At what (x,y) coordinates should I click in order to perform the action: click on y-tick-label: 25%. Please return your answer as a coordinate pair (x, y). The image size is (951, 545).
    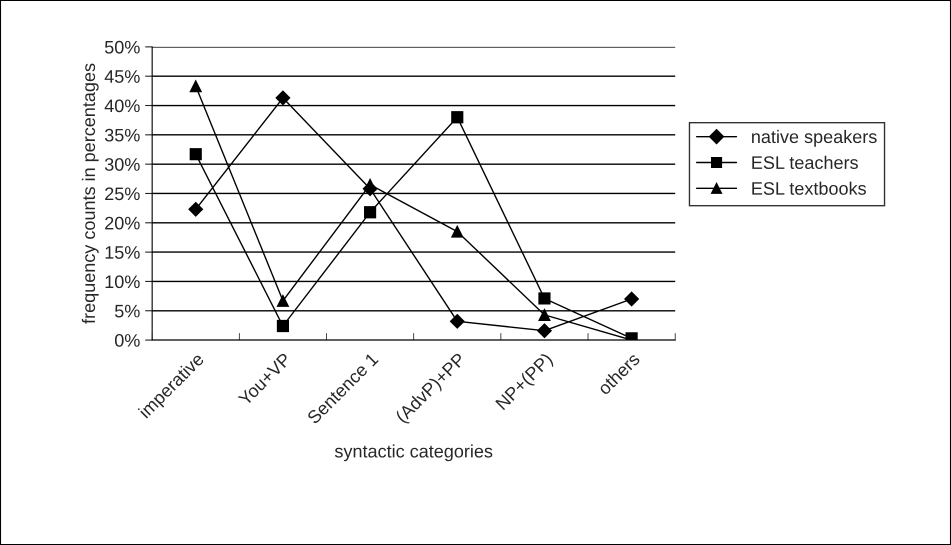
    Looking at the image, I should click on (122, 193).